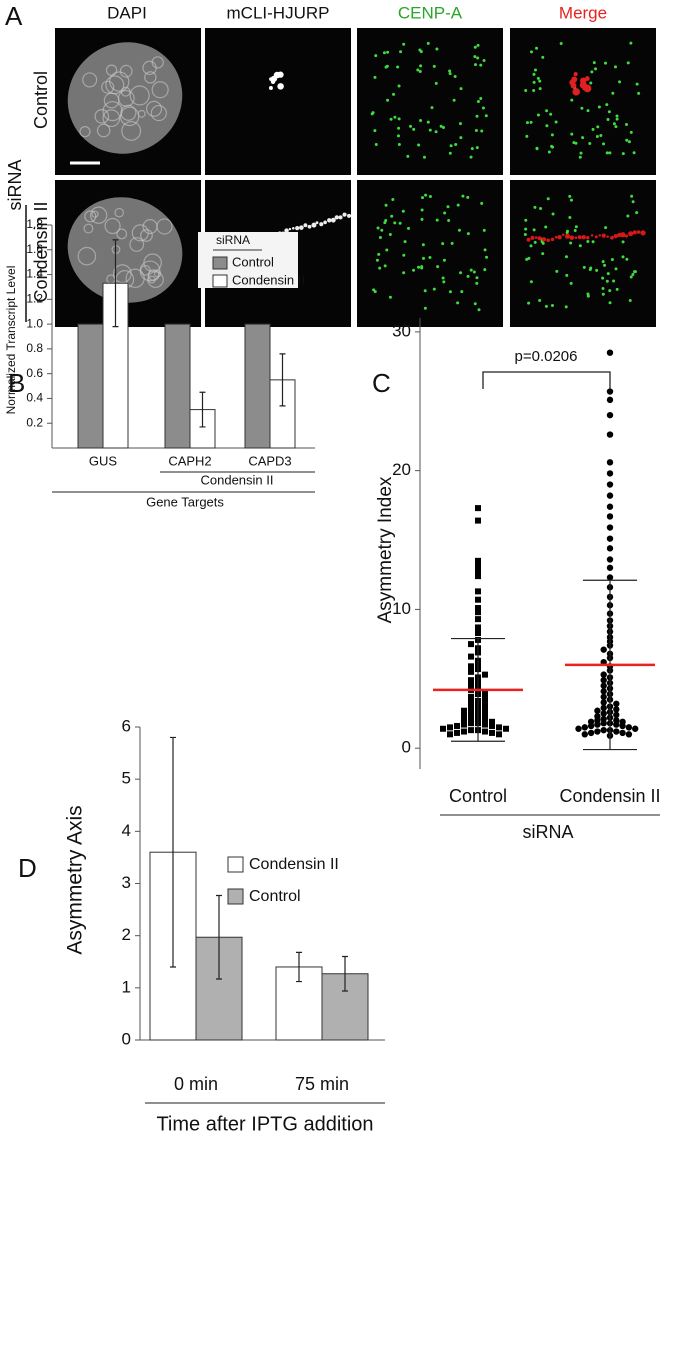  Describe the element at coordinates (546, 380) in the screenshot. I see `significance-bracket` at that location.